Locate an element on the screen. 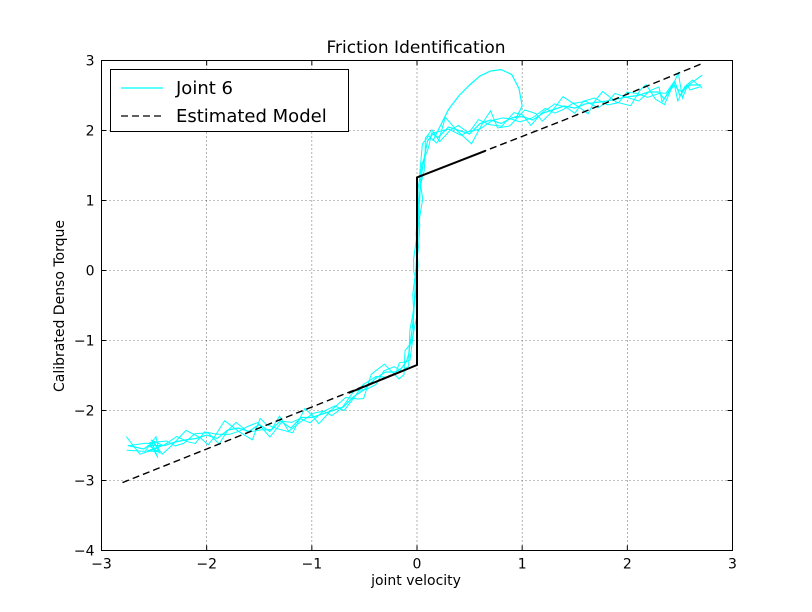  chart-title: Friction Identification is located at coordinates (415, 48).